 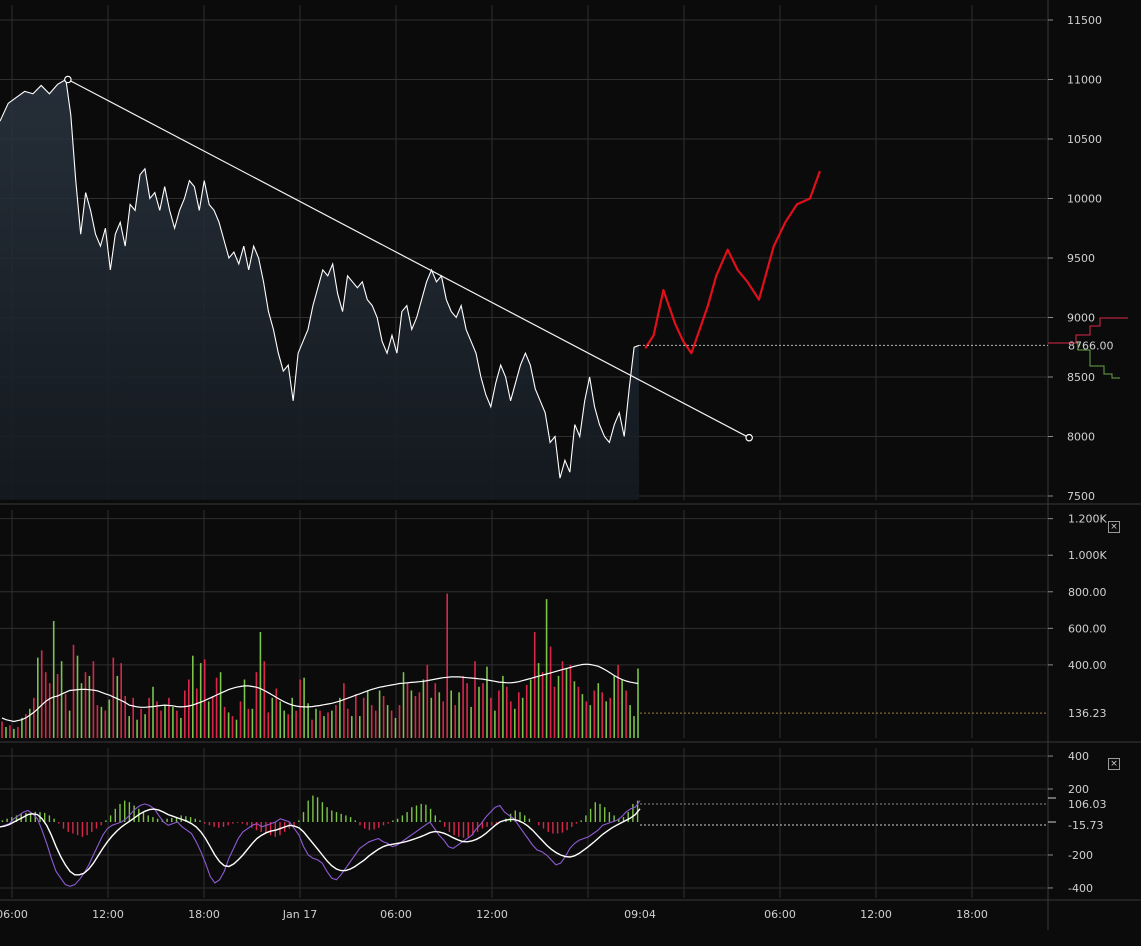 What do you see at coordinates (1084, 80) in the screenshot?
I see `price-y-tick-label: 11000` at bounding box center [1084, 80].